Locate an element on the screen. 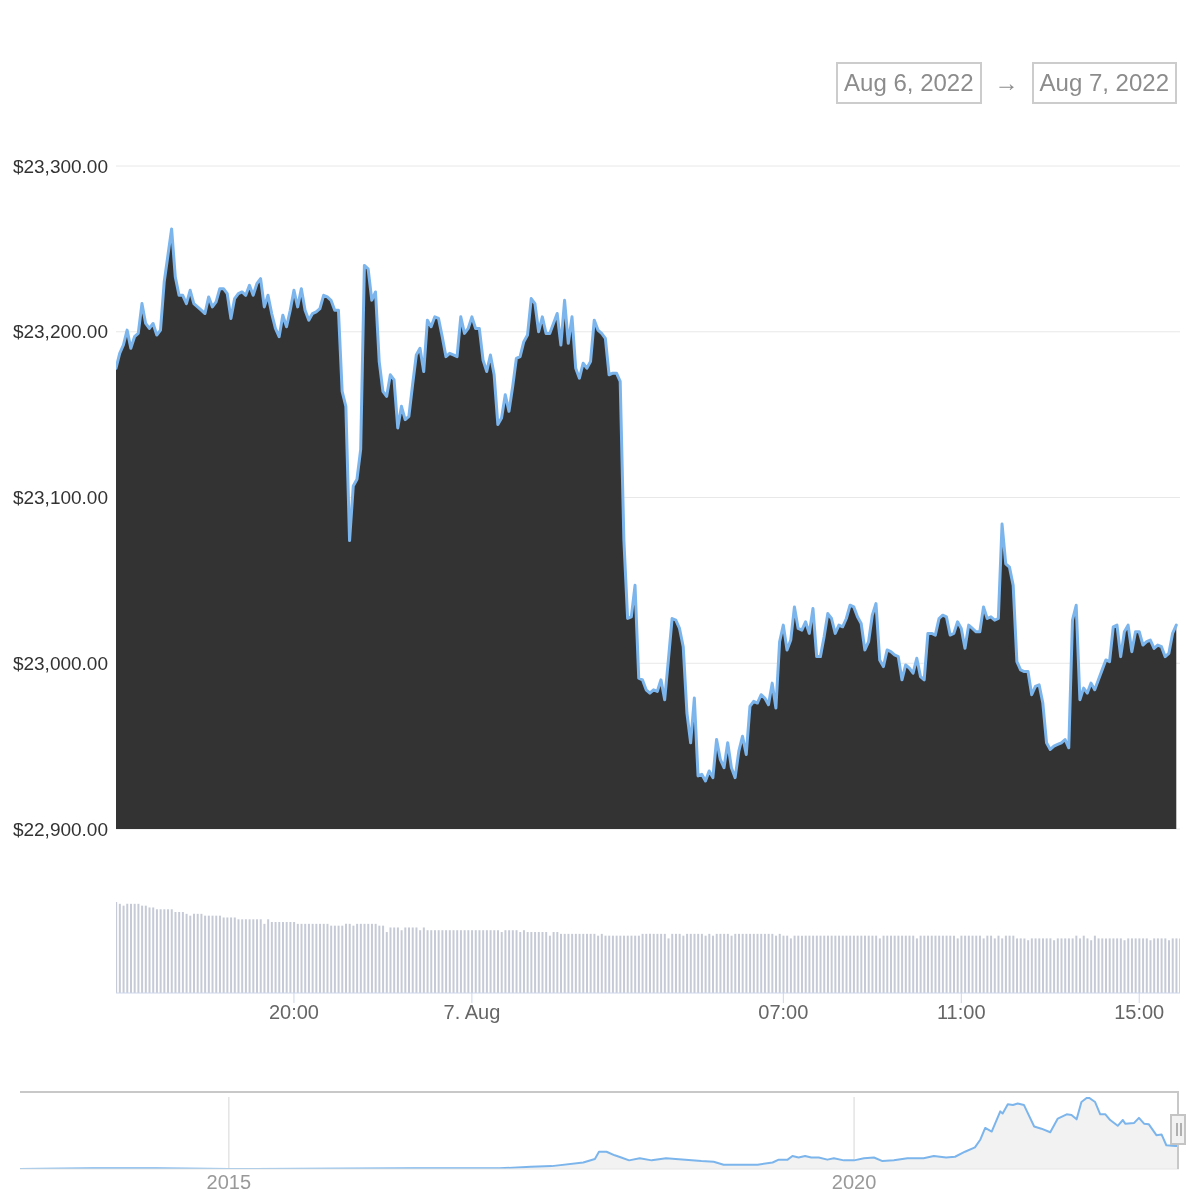 The image size is (1200, 1200). x-tick-label: 15:00 is located at coordinates (1139, 1012).